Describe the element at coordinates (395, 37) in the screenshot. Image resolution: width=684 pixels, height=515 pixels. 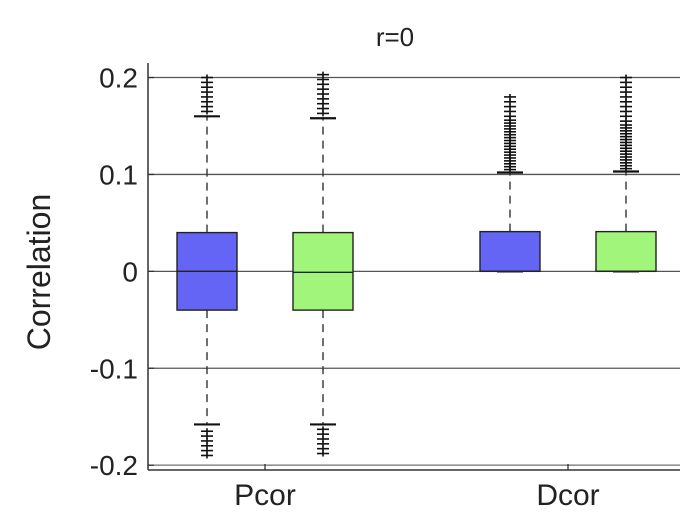
I see `chart-title: r=0` at that location.